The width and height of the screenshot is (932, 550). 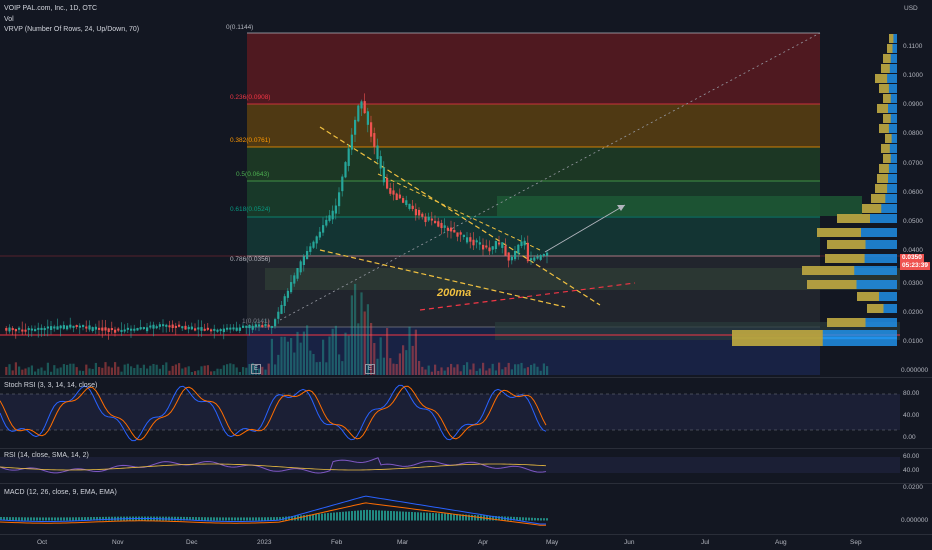 What do you see at coordinates (679, 206) in the screenshot?
I see `target-zone` at bounding box center [679, 206].